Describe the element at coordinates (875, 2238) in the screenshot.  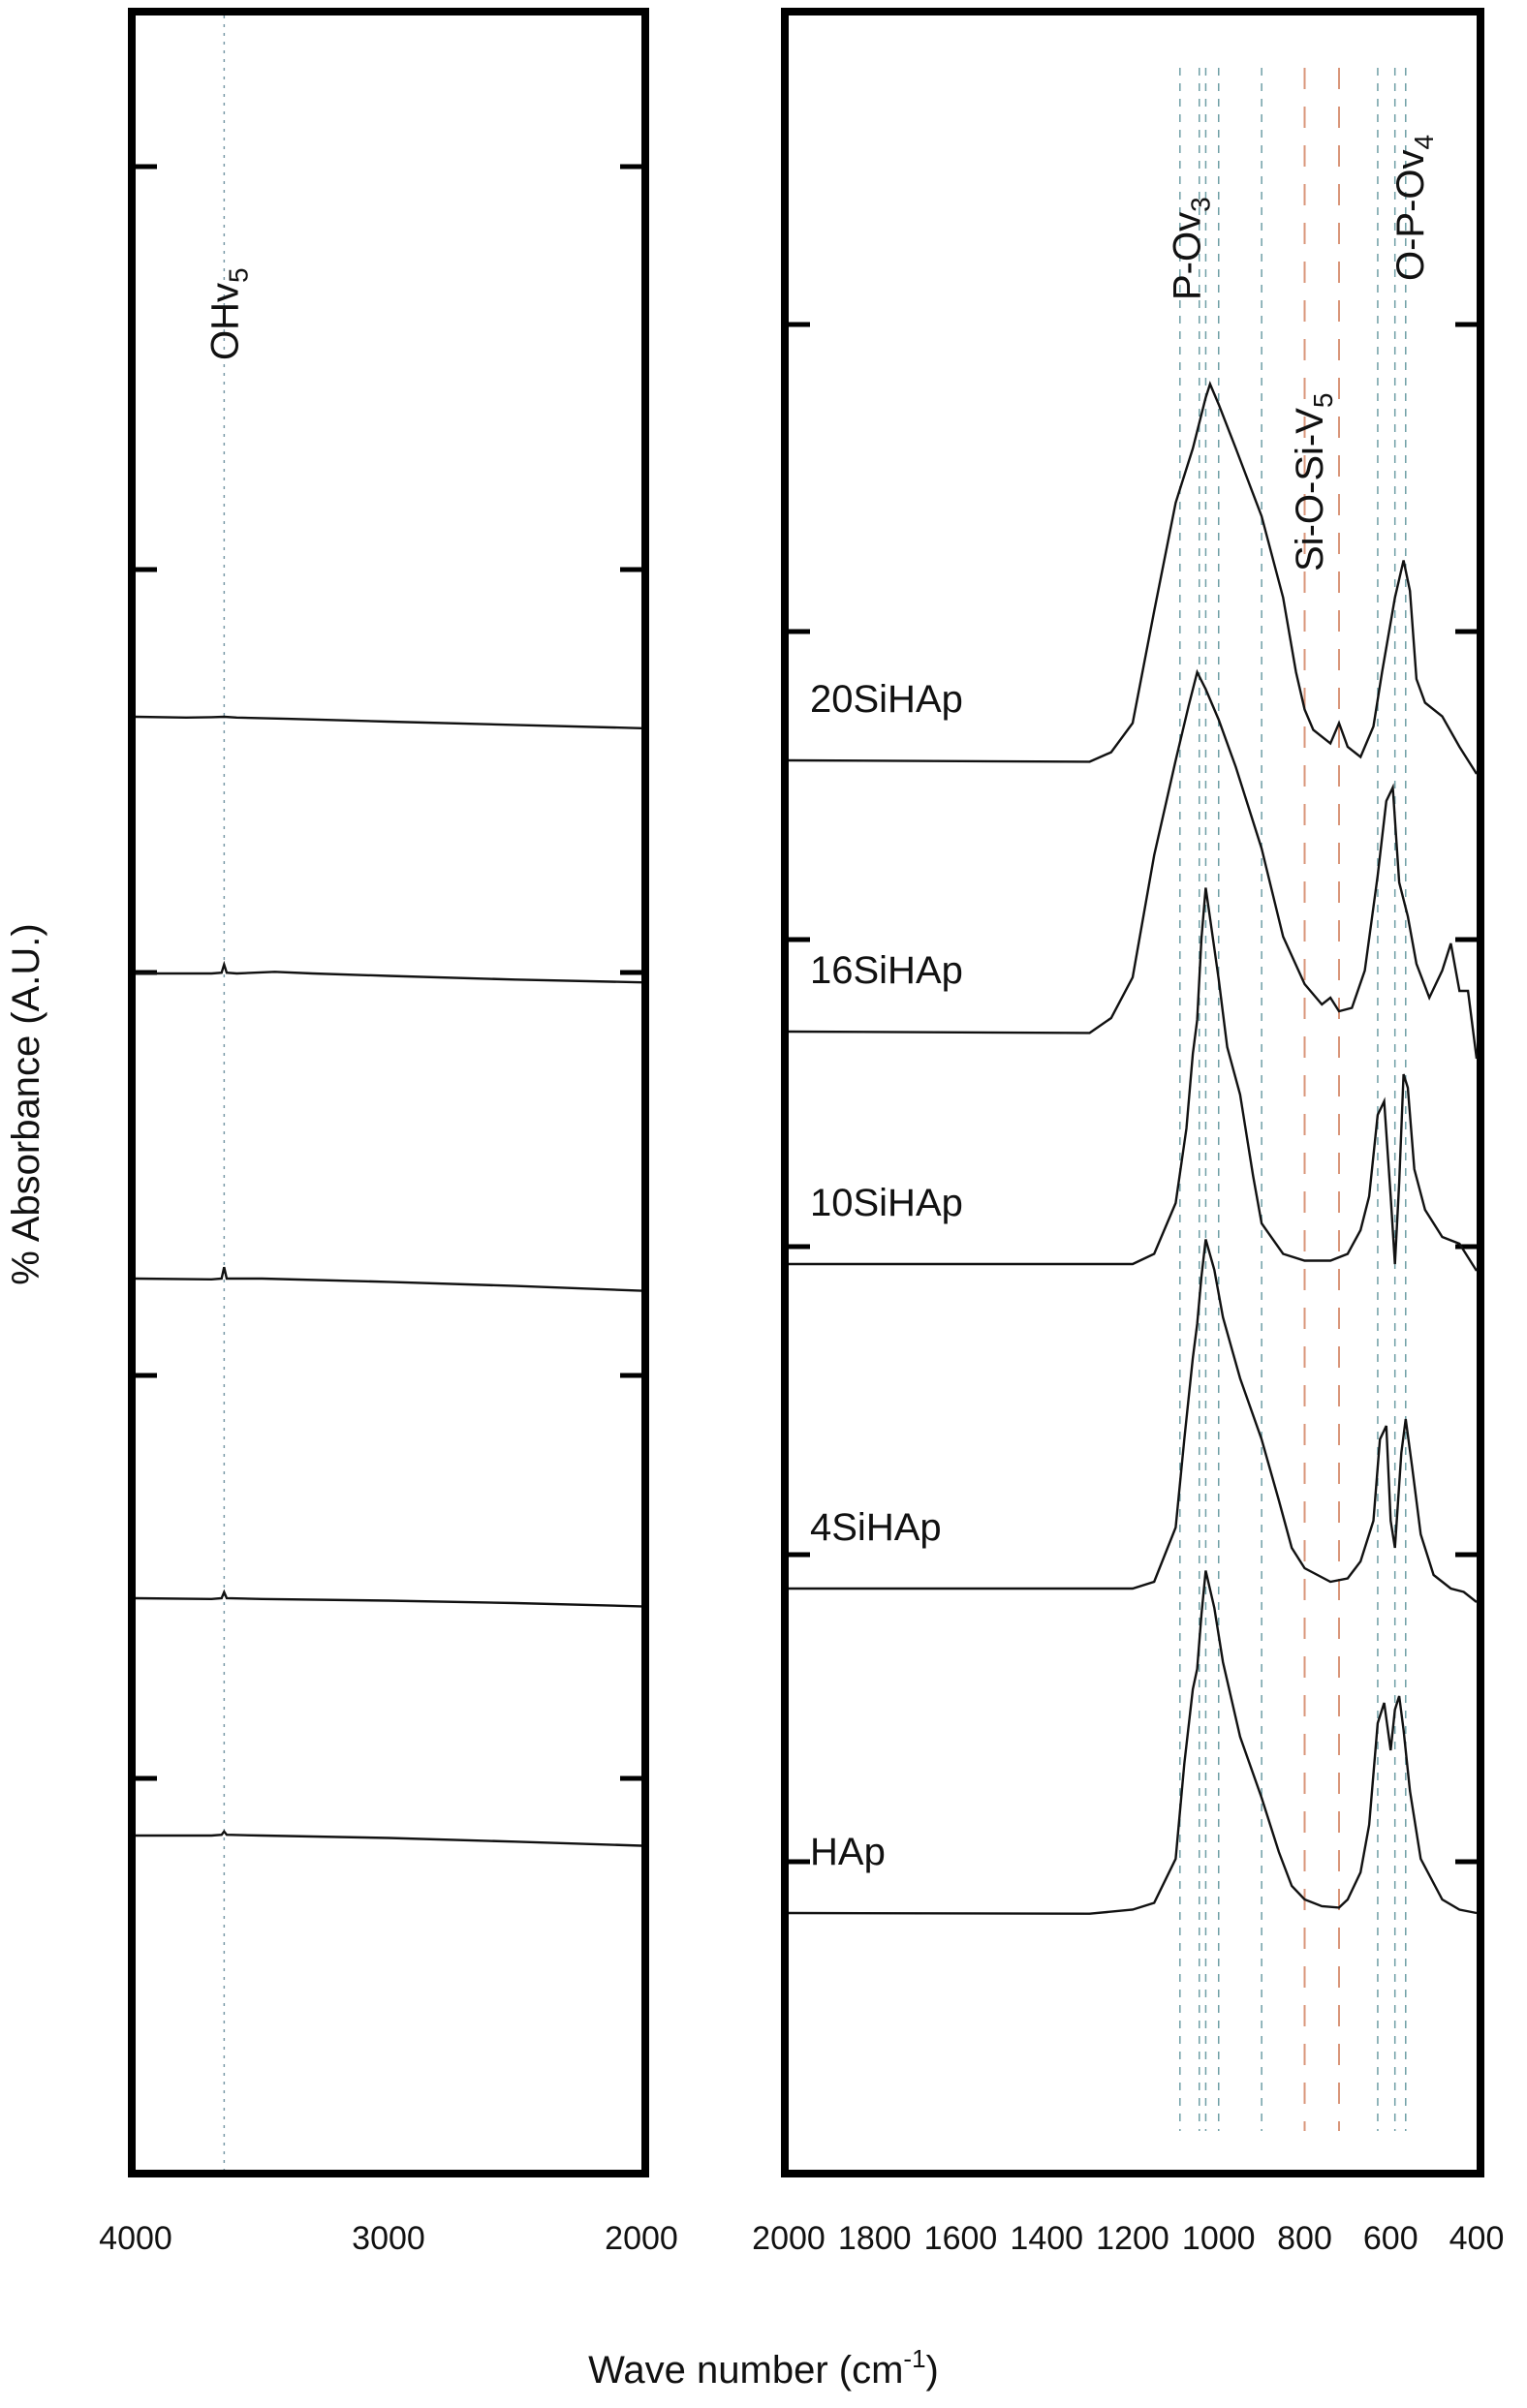
I see `right-x-tick-label: 1800` at that location.